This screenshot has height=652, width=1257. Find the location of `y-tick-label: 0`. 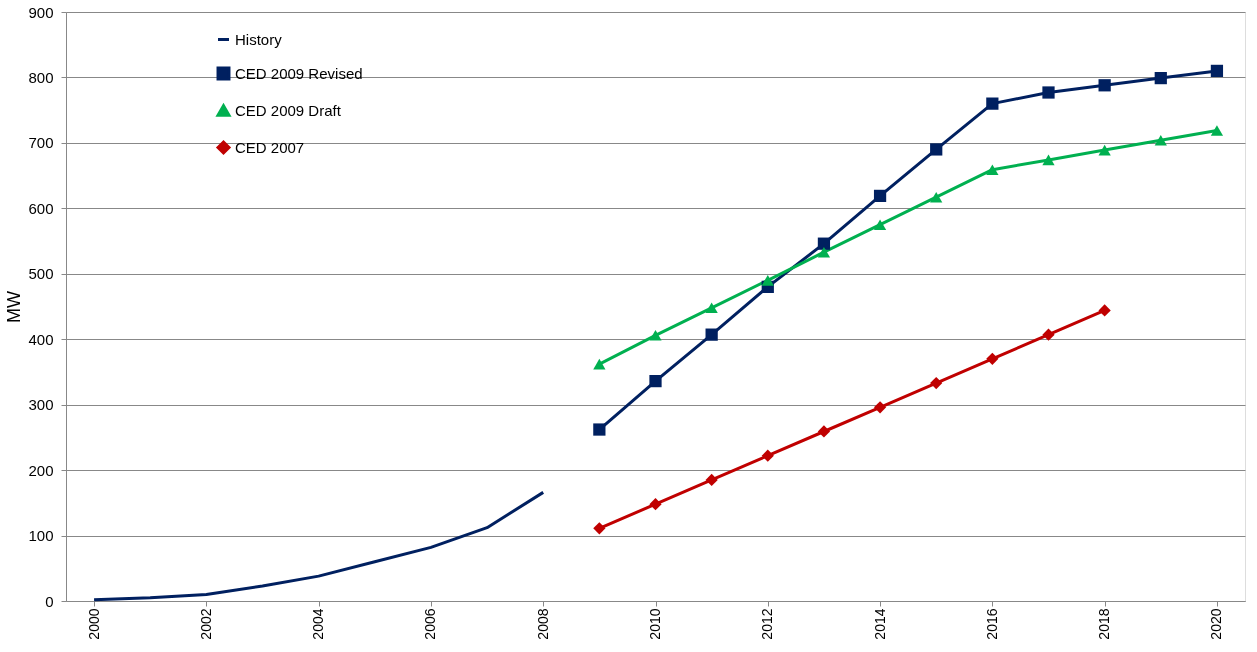

y-tick-label: 0 is located at coordinates (49, 601).